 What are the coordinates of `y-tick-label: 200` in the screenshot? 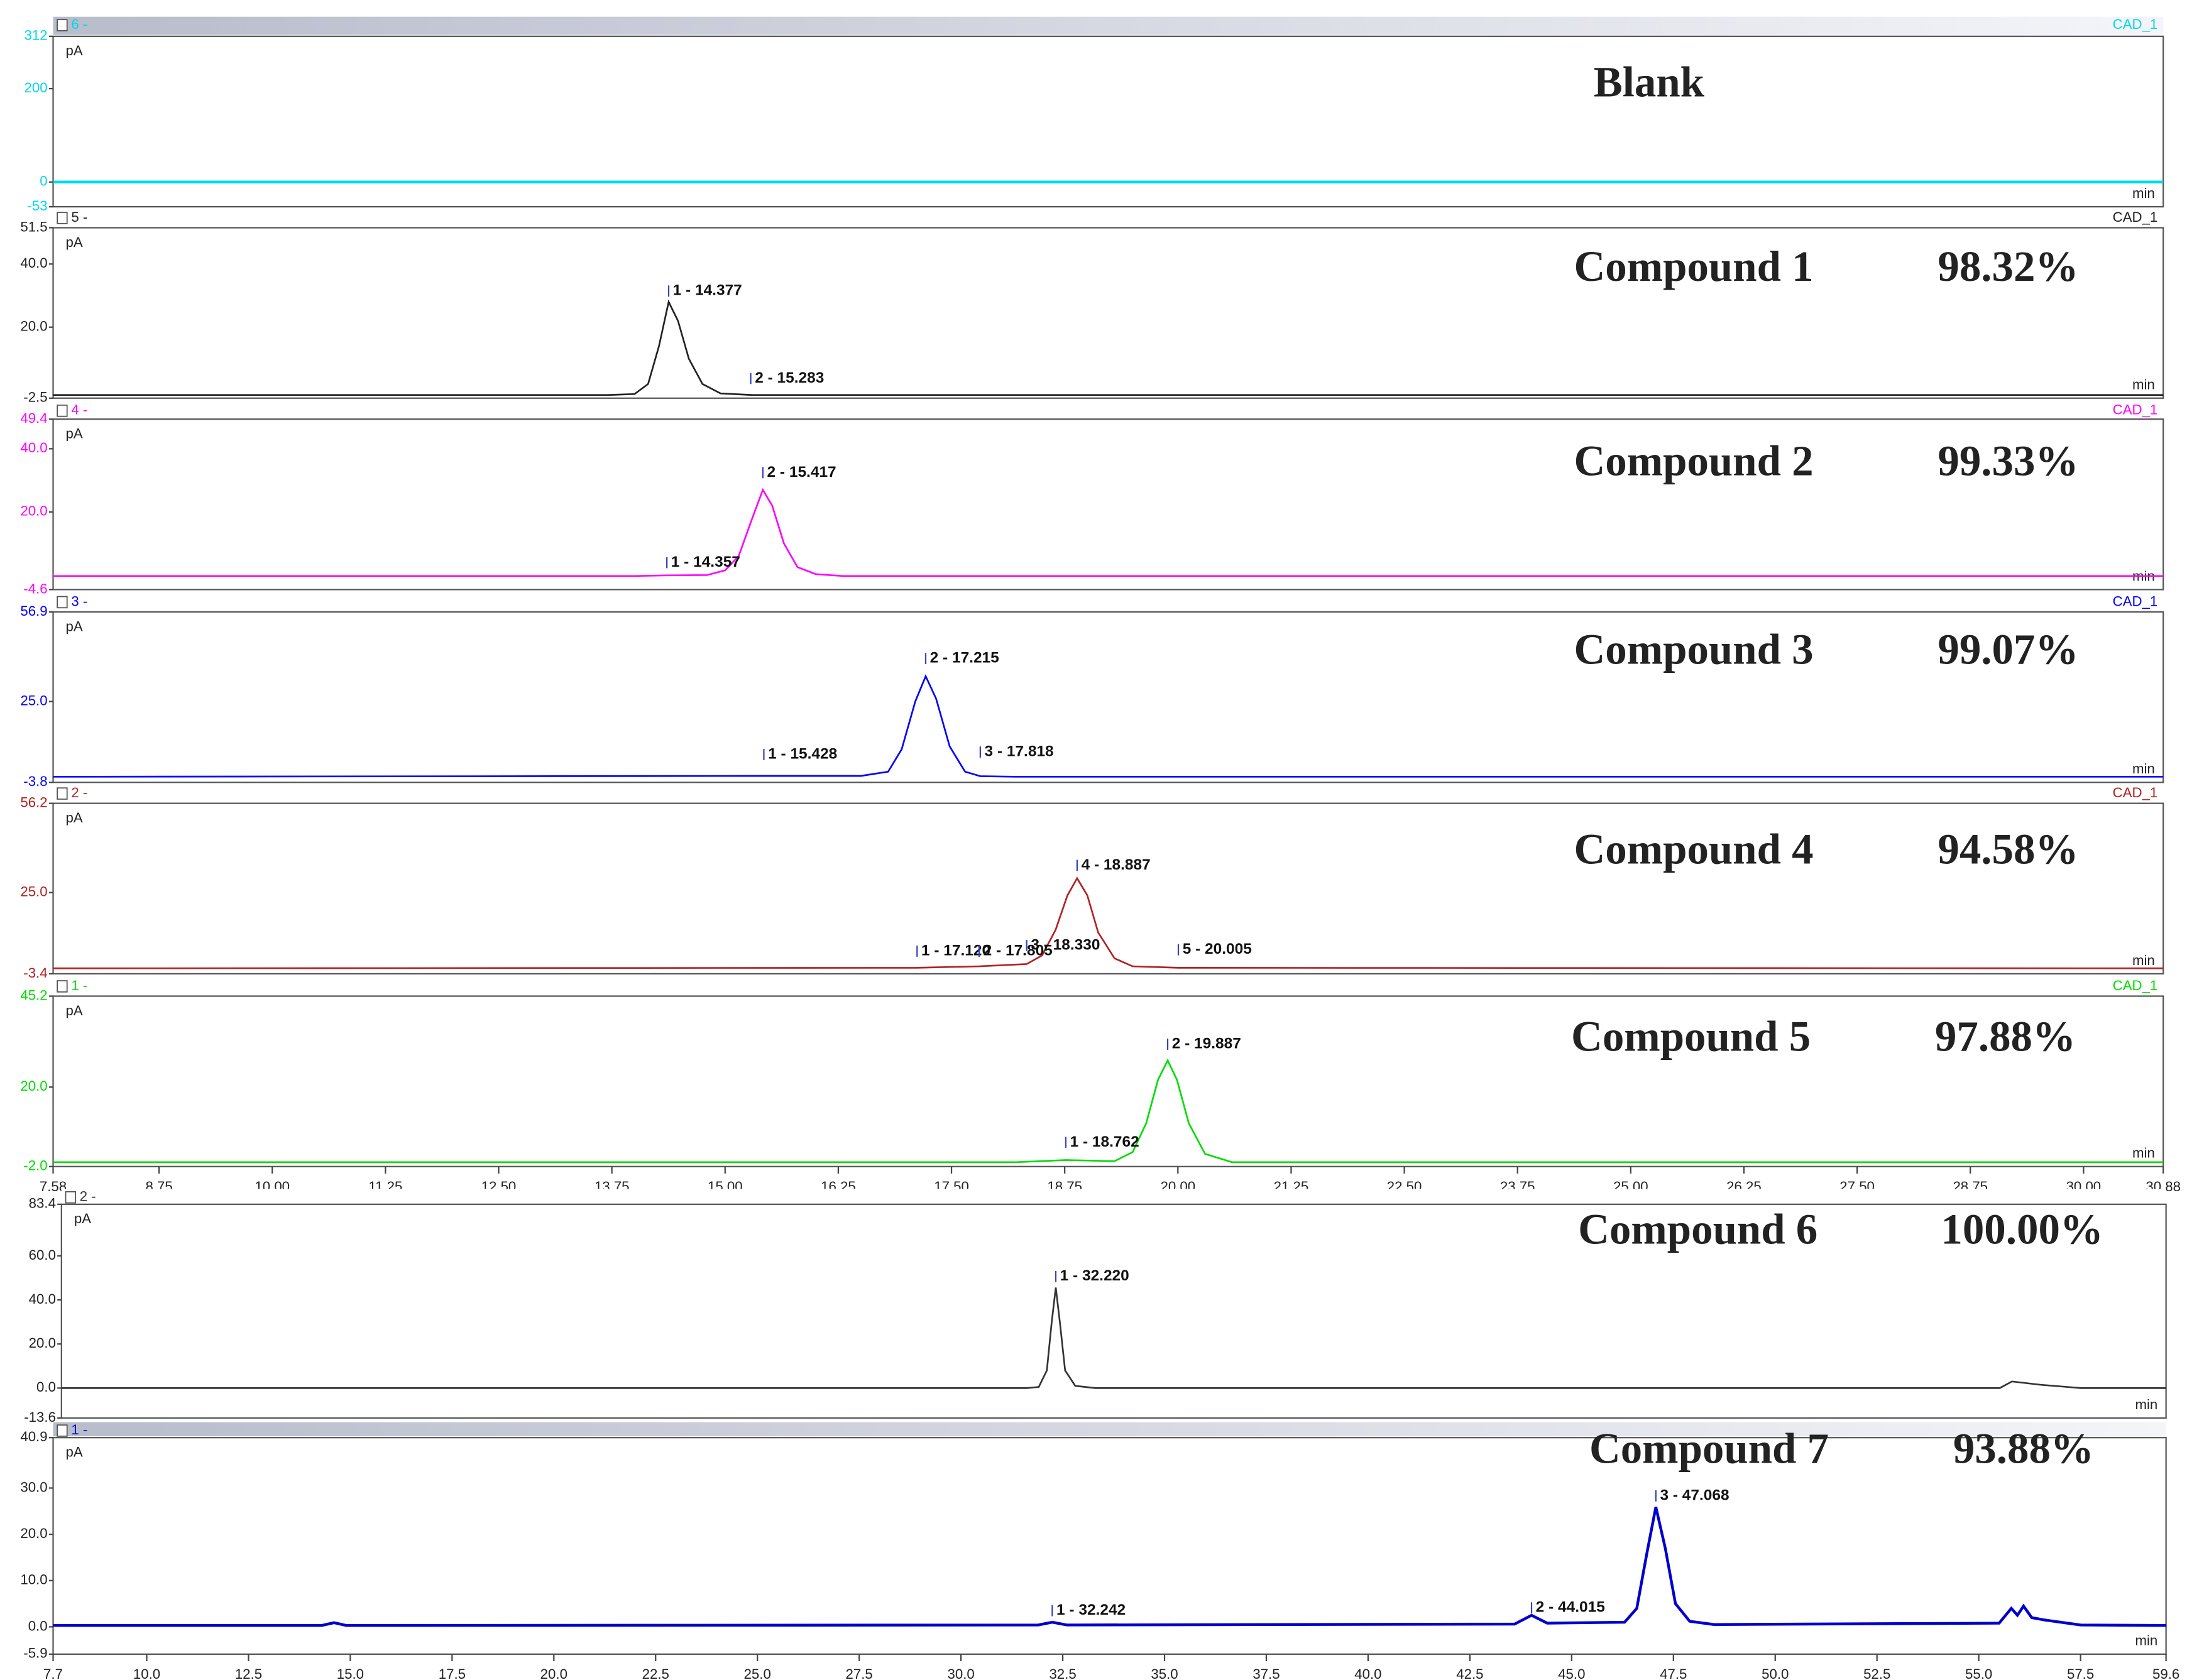 It's located at (36, 87).